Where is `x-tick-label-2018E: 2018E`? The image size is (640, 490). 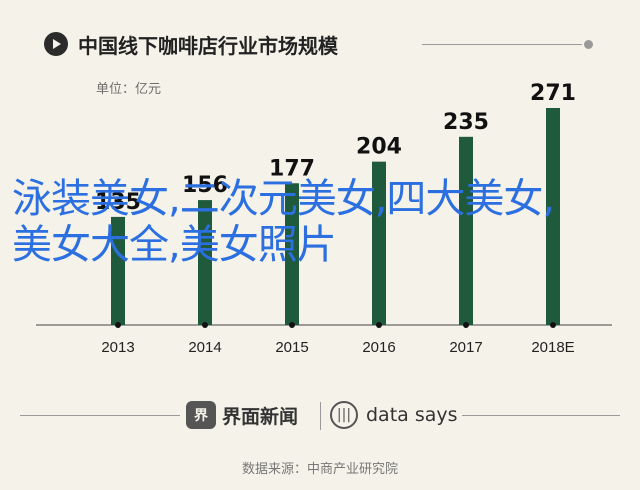 x-tick-label-2018E: 2018E is located at coordinates (552, 347).